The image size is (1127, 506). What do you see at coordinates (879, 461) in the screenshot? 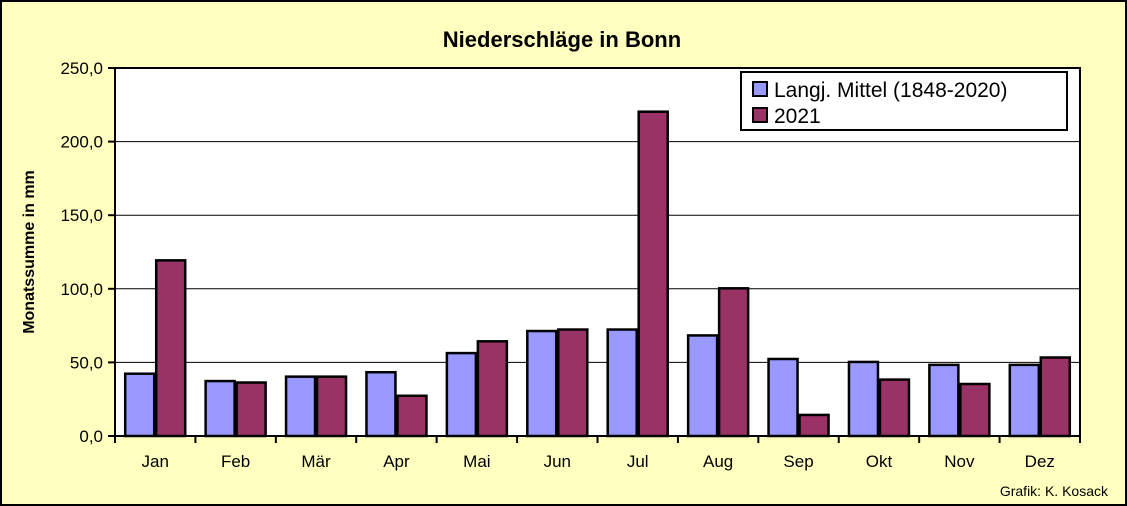
I see `x-tick-label: Okt` at bounding box center [879, 461].